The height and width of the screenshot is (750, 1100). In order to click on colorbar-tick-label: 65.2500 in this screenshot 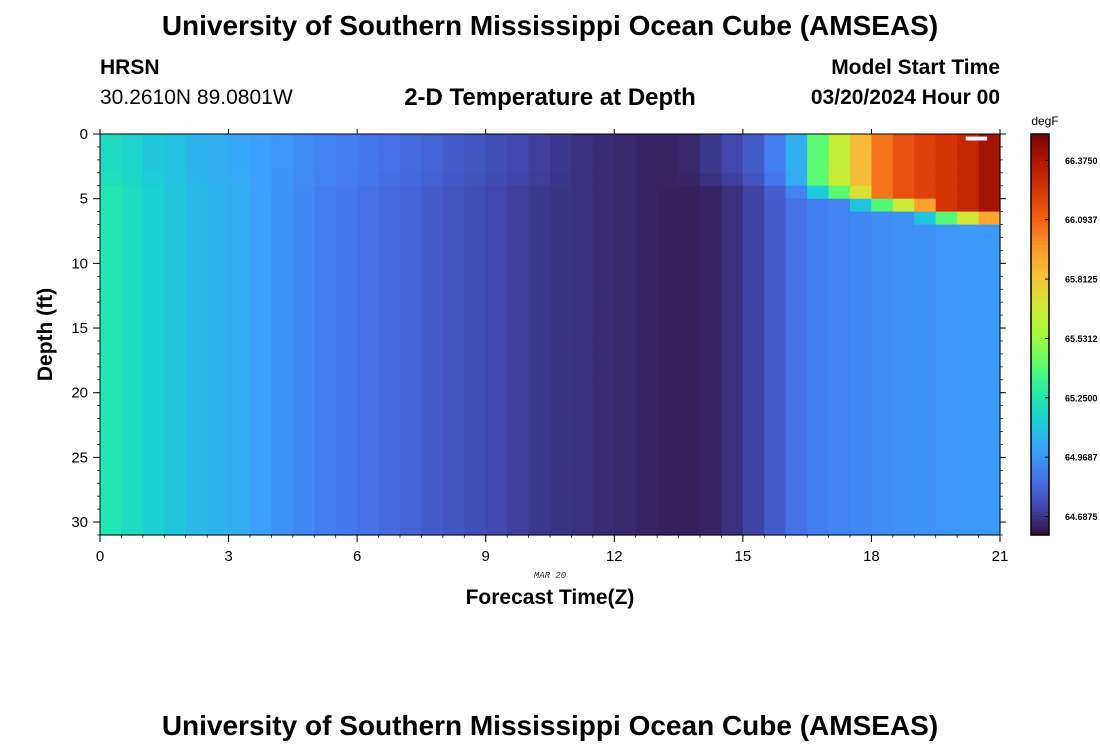, I will do `click(1081, 398)`.